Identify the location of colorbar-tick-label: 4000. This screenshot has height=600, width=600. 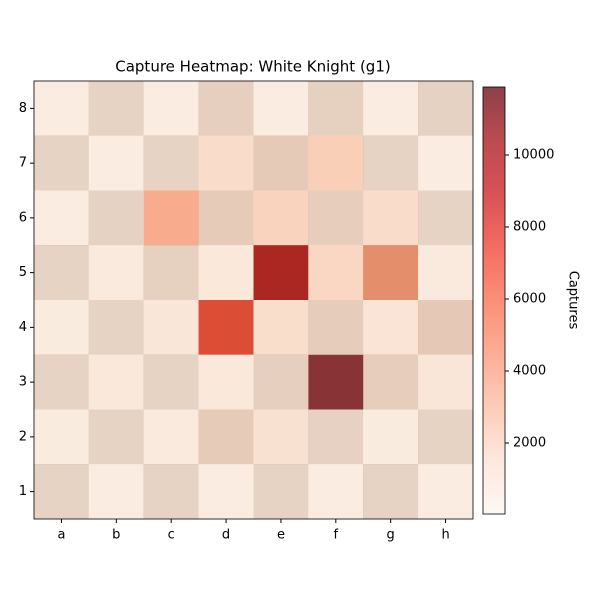
(529, 371).